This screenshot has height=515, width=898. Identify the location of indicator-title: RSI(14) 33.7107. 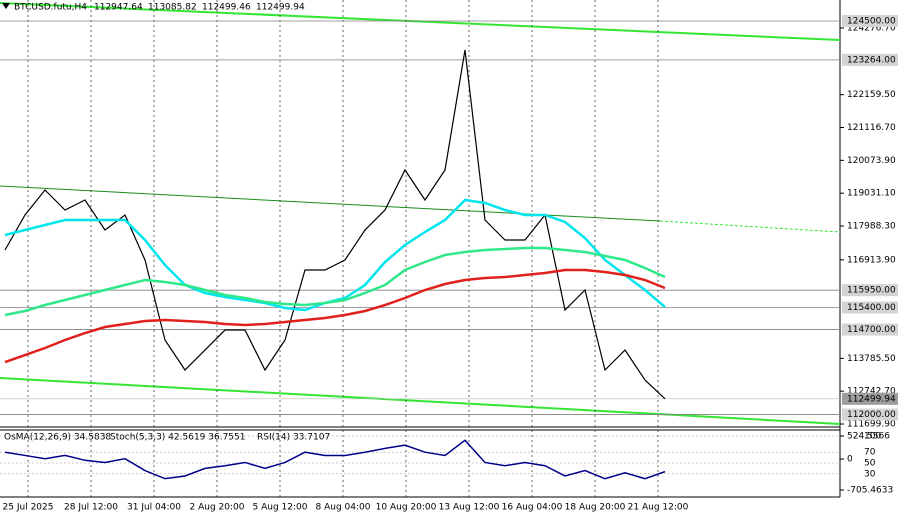
(293, 438).